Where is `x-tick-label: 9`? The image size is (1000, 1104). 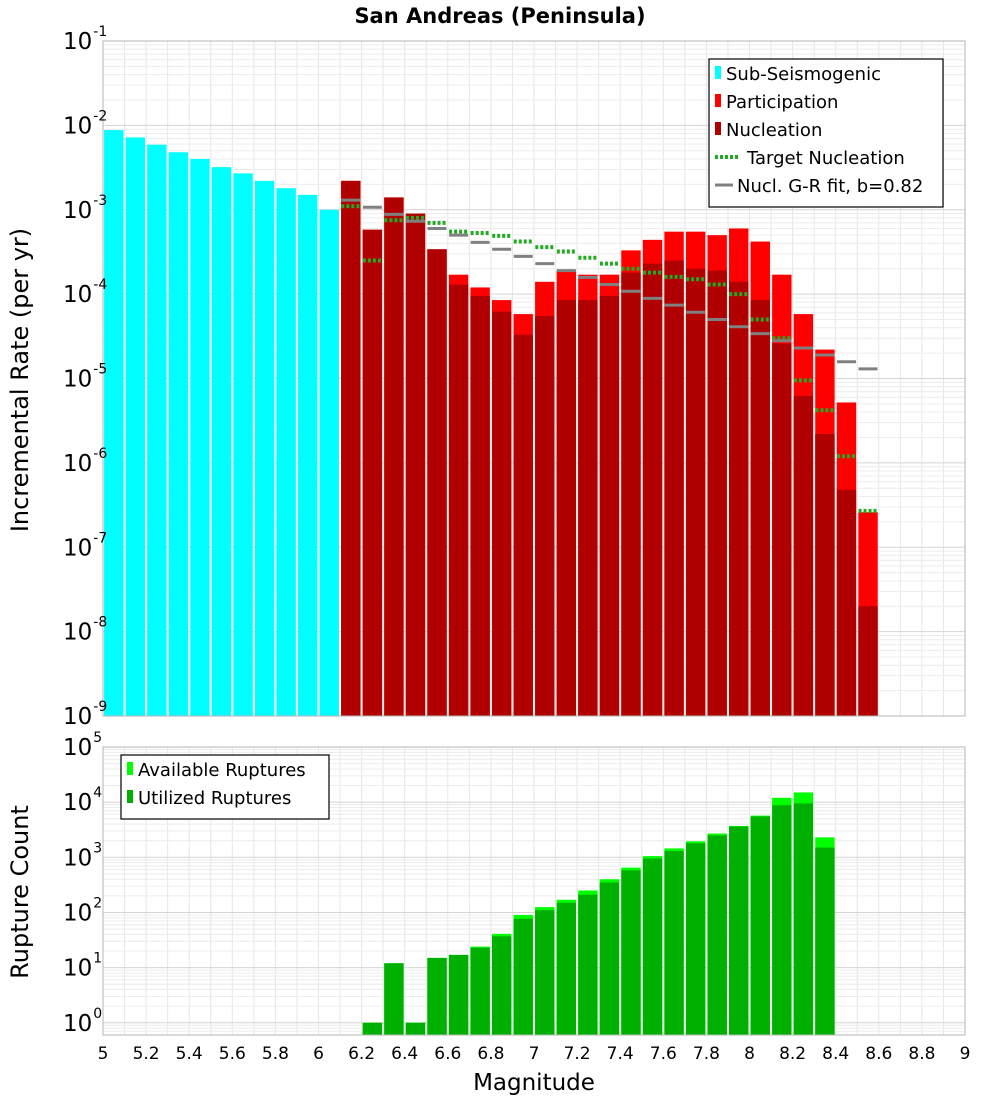 x-tick-label: 9 is located at coordinates (965, 1054).